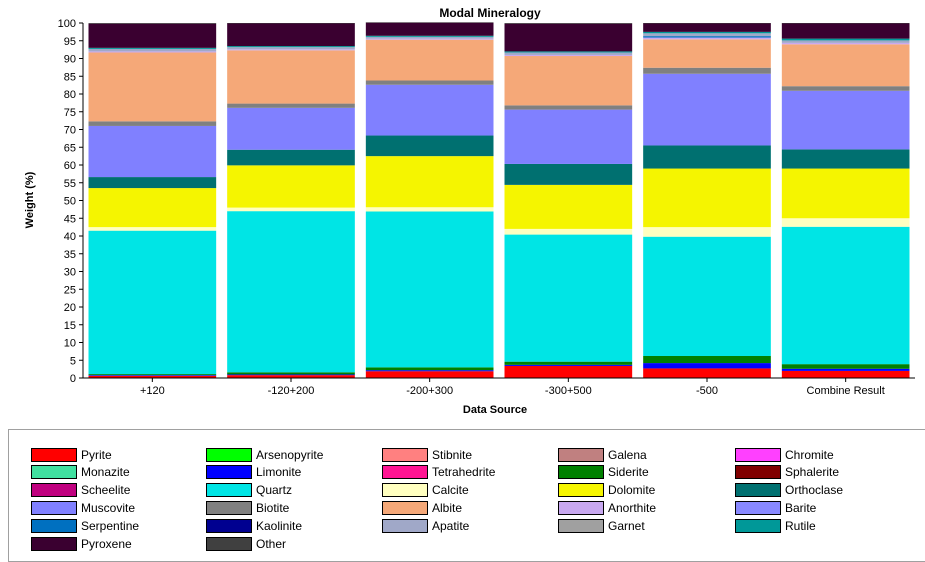  Describe the element at coordinates (490, 13) in the screenshot. I see `chart-title: Modal Mineralogy` at that location.